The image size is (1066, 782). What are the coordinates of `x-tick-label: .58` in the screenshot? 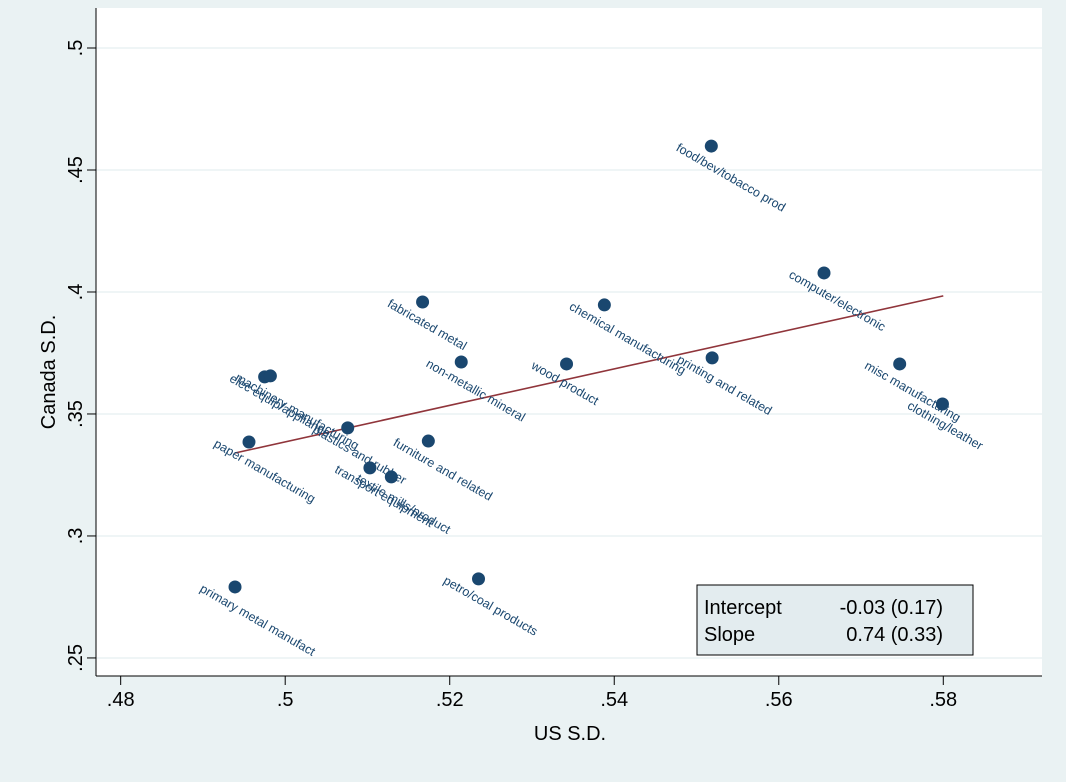 It's located at (943, 700).